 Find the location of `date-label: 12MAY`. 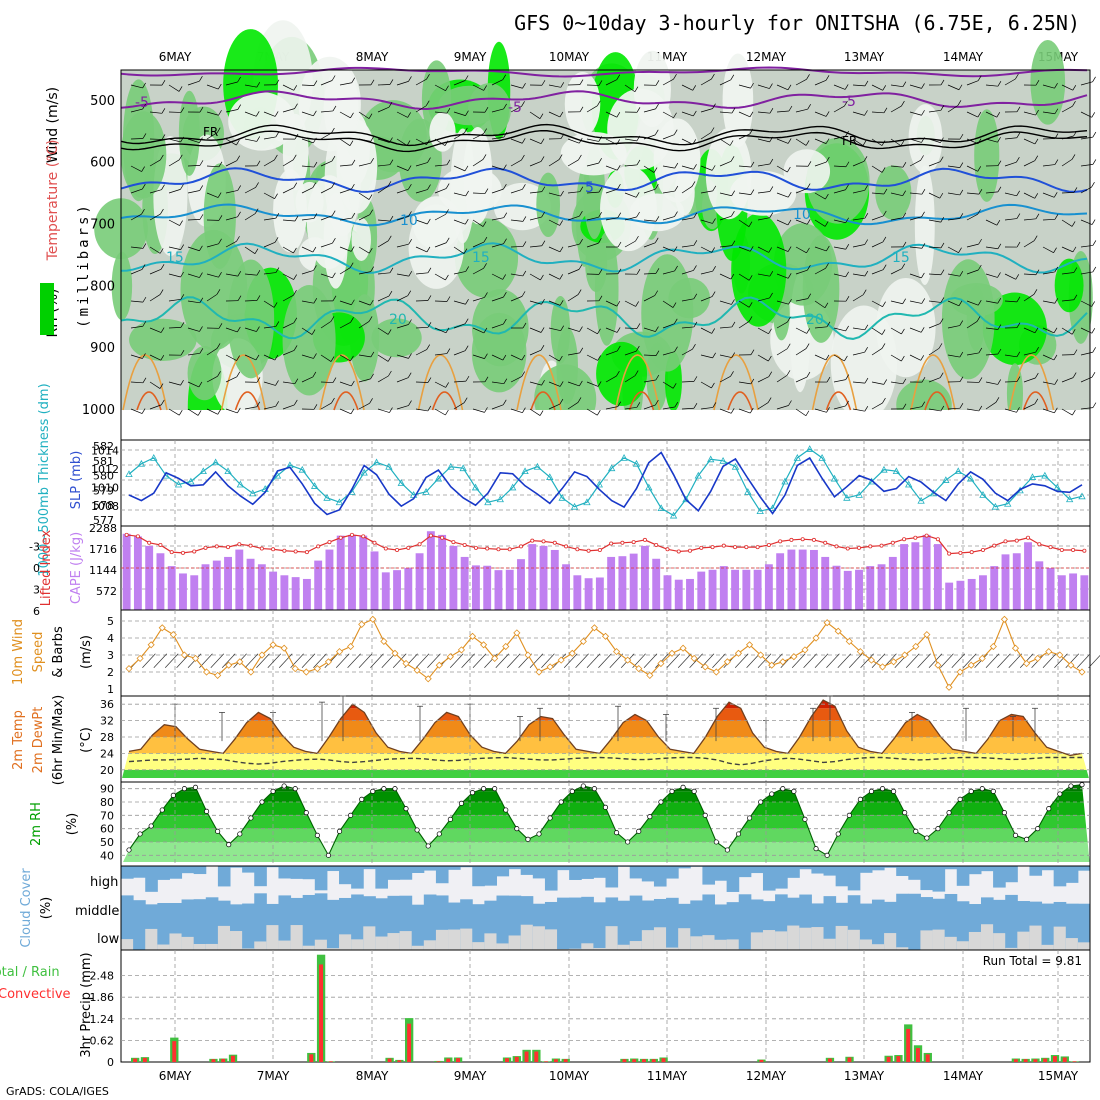

date-label: 12MAY is located at coordinates (766, 1076).